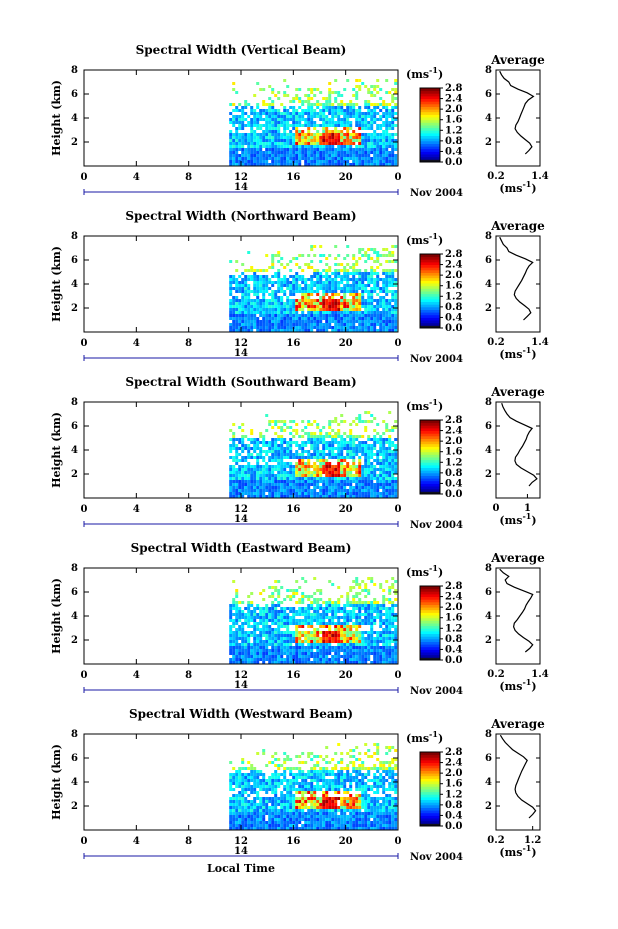  What do you see at coordinates (453, 151) in the screenshot?
I see `colorbar-tick-label: 0.4` at bounding box center [453, 151].